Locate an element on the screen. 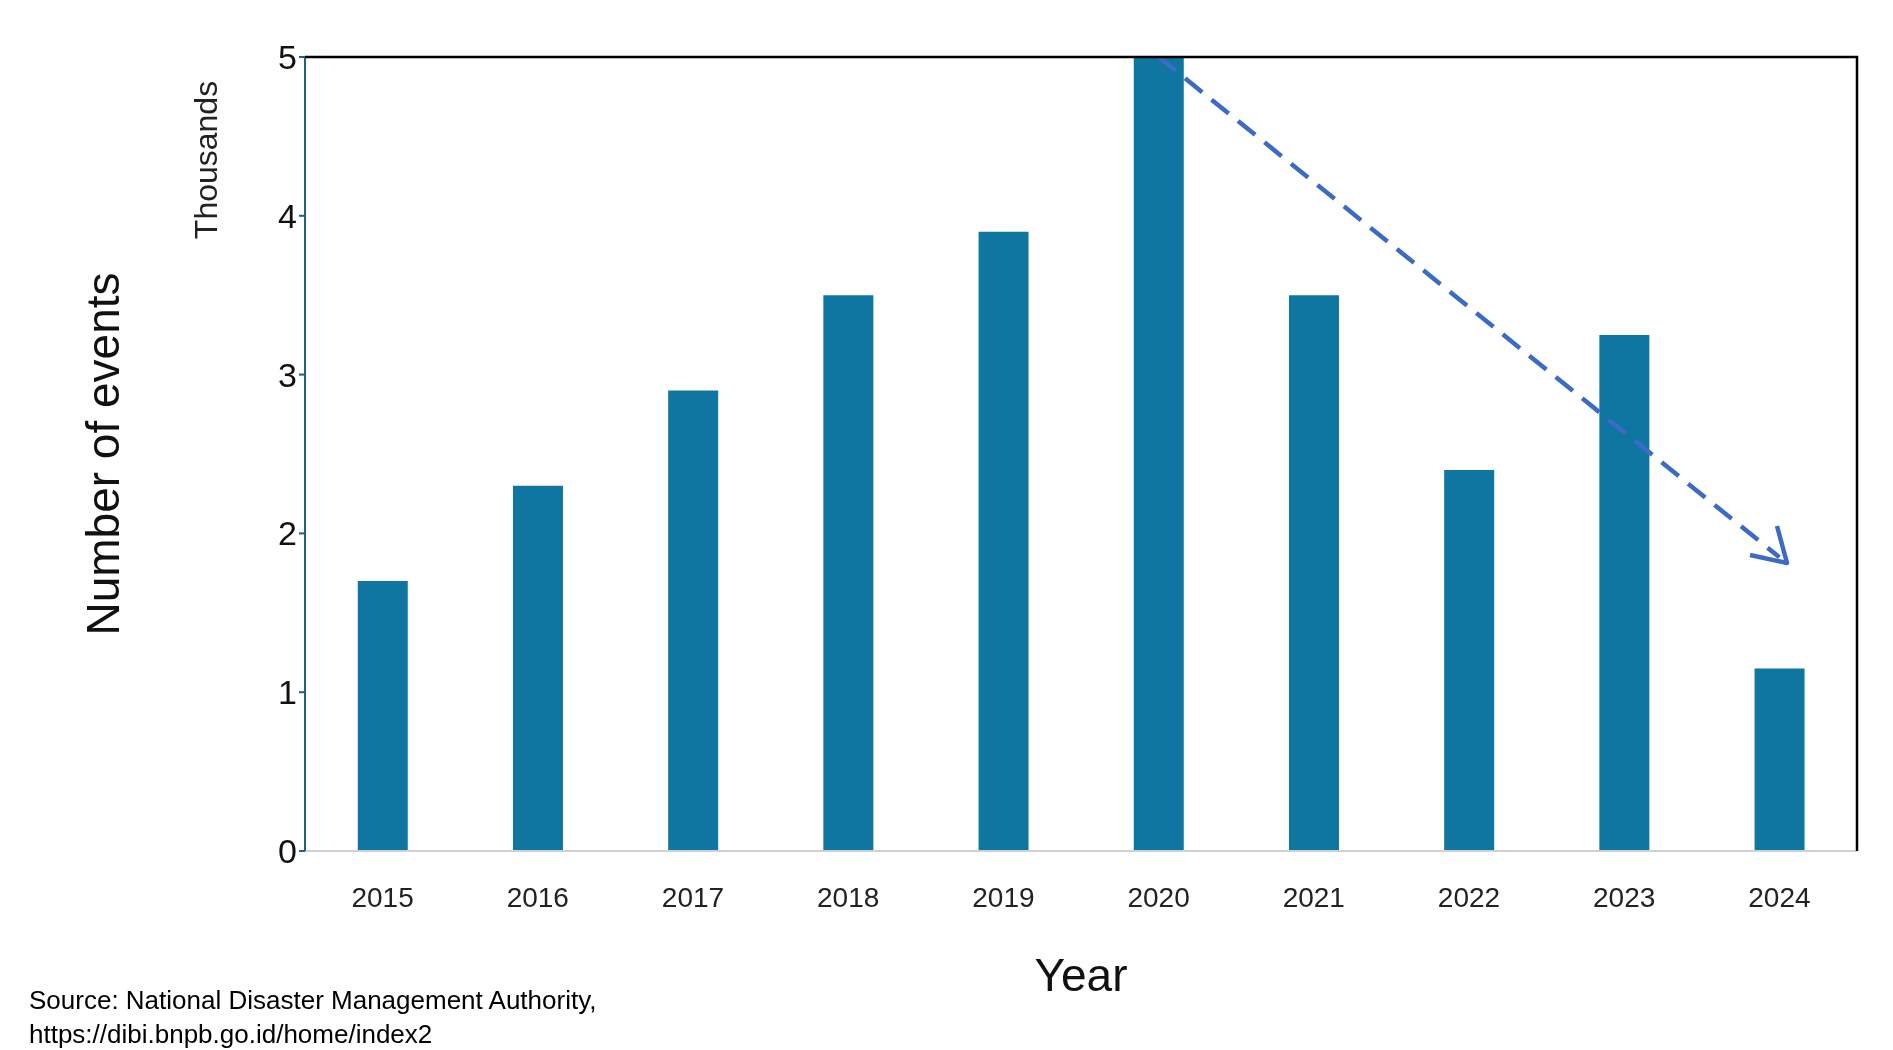 The image size is (1893, 1050). y-tick-label: 4 is located at coordinates (287, 215).